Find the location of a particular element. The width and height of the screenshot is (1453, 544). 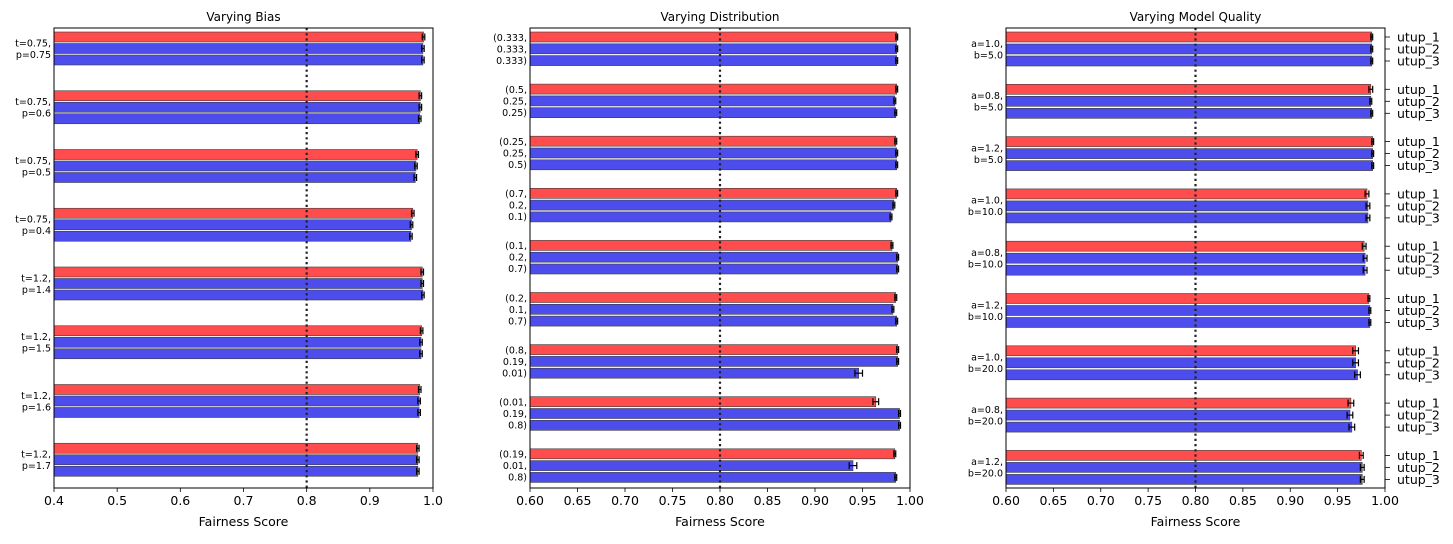

x-tick-label: 0.7 is located at coordinates (244, 500).